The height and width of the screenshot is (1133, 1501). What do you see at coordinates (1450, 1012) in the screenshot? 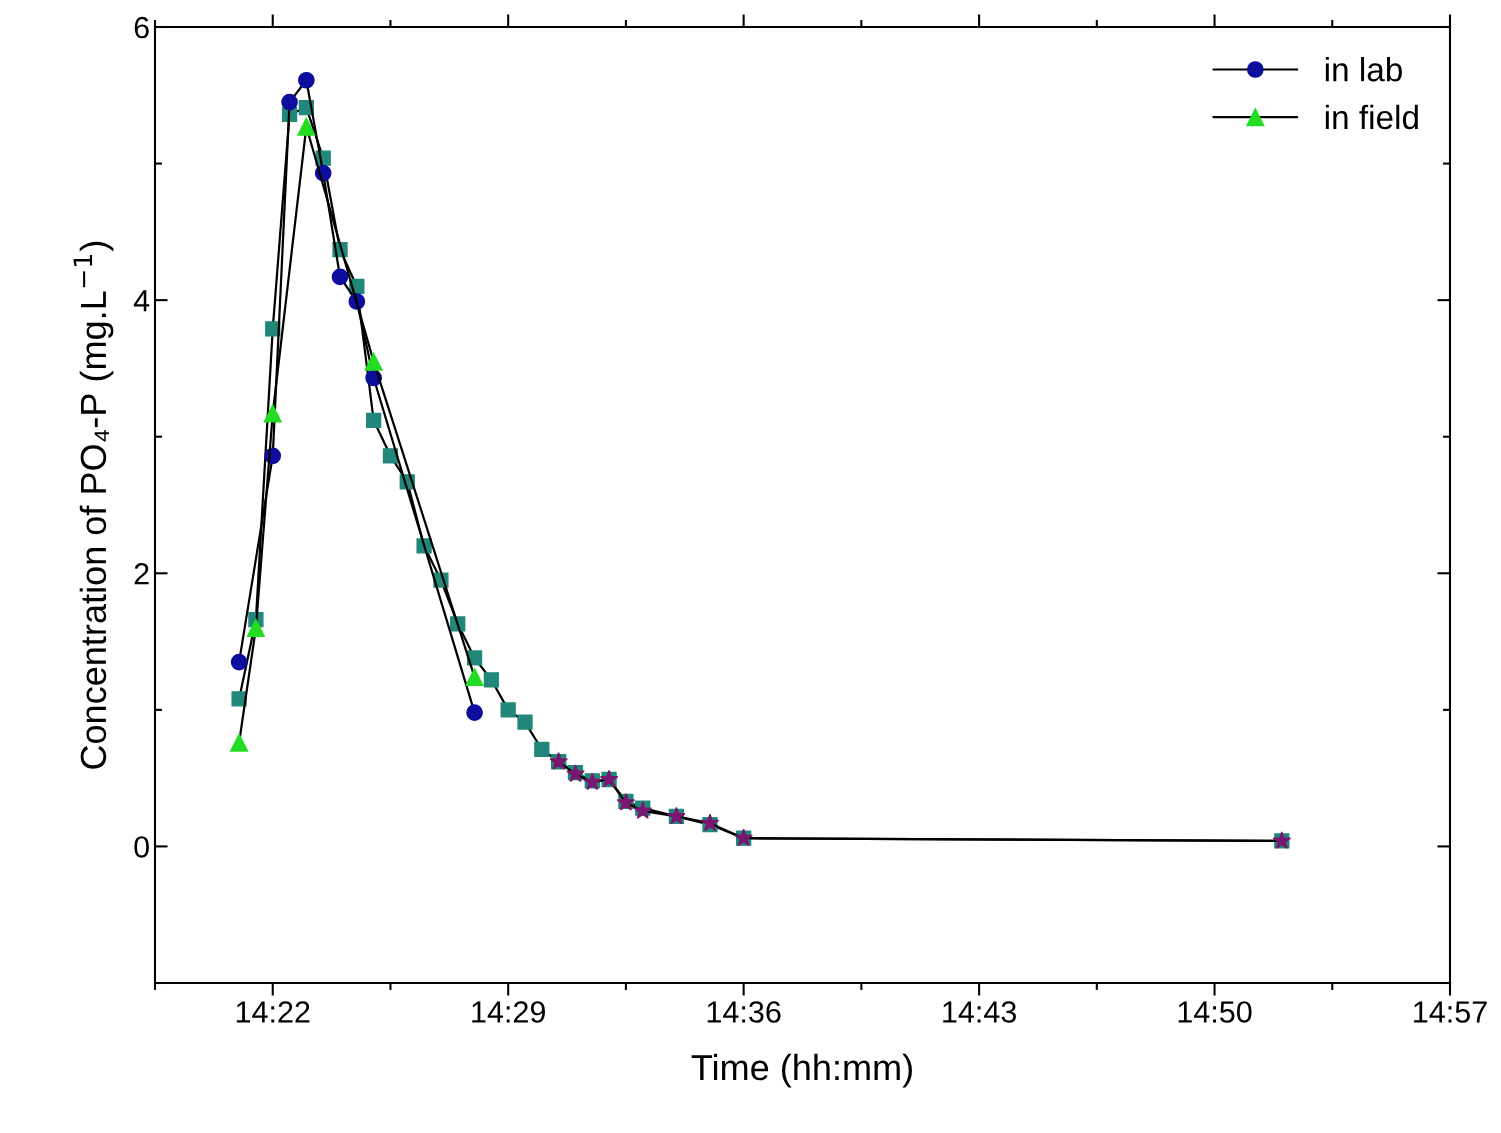
I see `x-tick-label: 14:57` at bounding box center [1450, 1012].